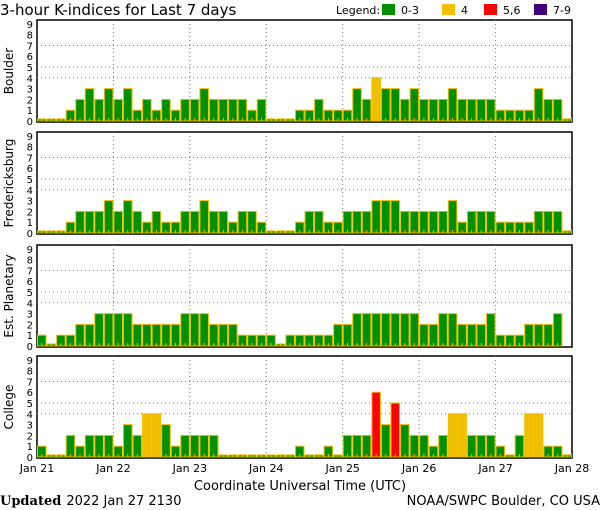 This screenshot has height=510, width=600. I want to click on y-tick-label: 0, so click(30, 347).